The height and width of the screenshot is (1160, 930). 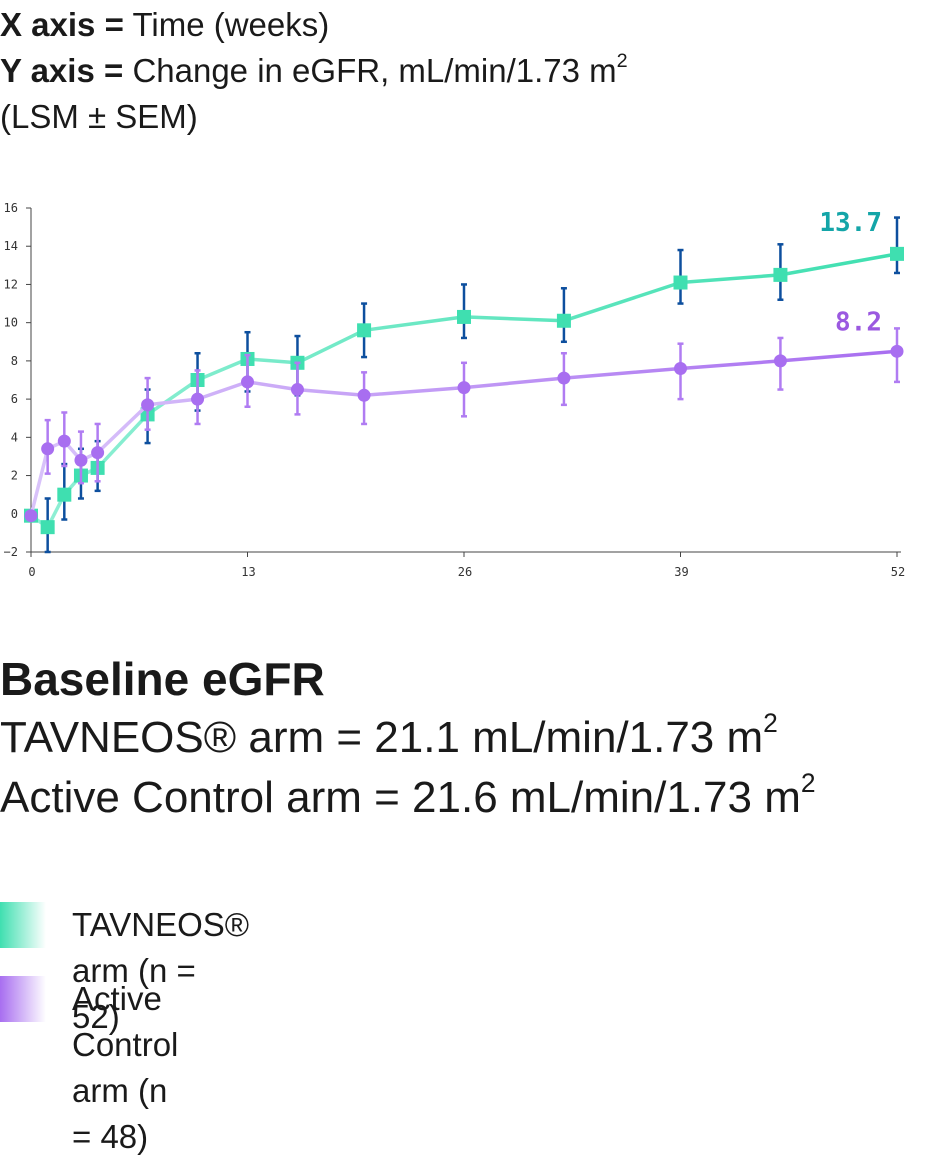 What do you see at coordinates (23, 925) in the screenshot?
I see `legend-swatch-tavneos` at bounding box center [23, 925].